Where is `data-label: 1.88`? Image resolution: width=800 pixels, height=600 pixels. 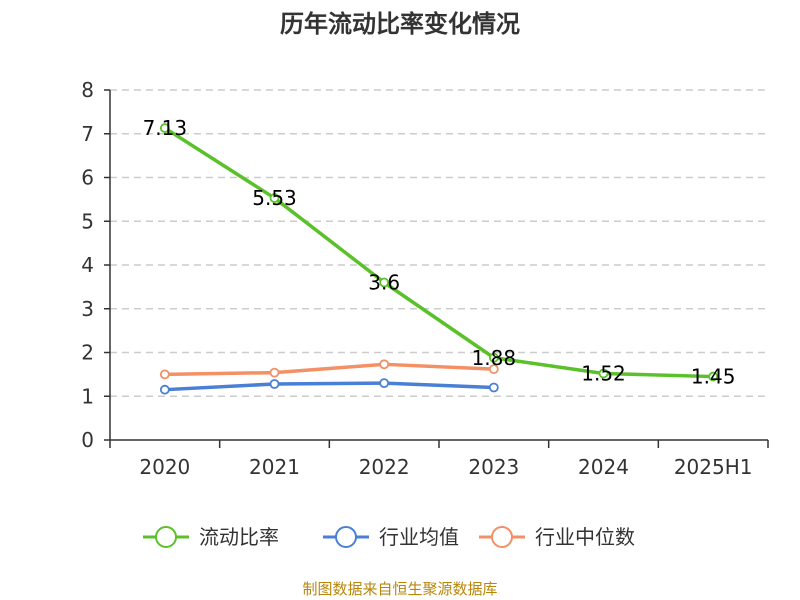 data-label: 1.88 is located at coordinates (494, 358).